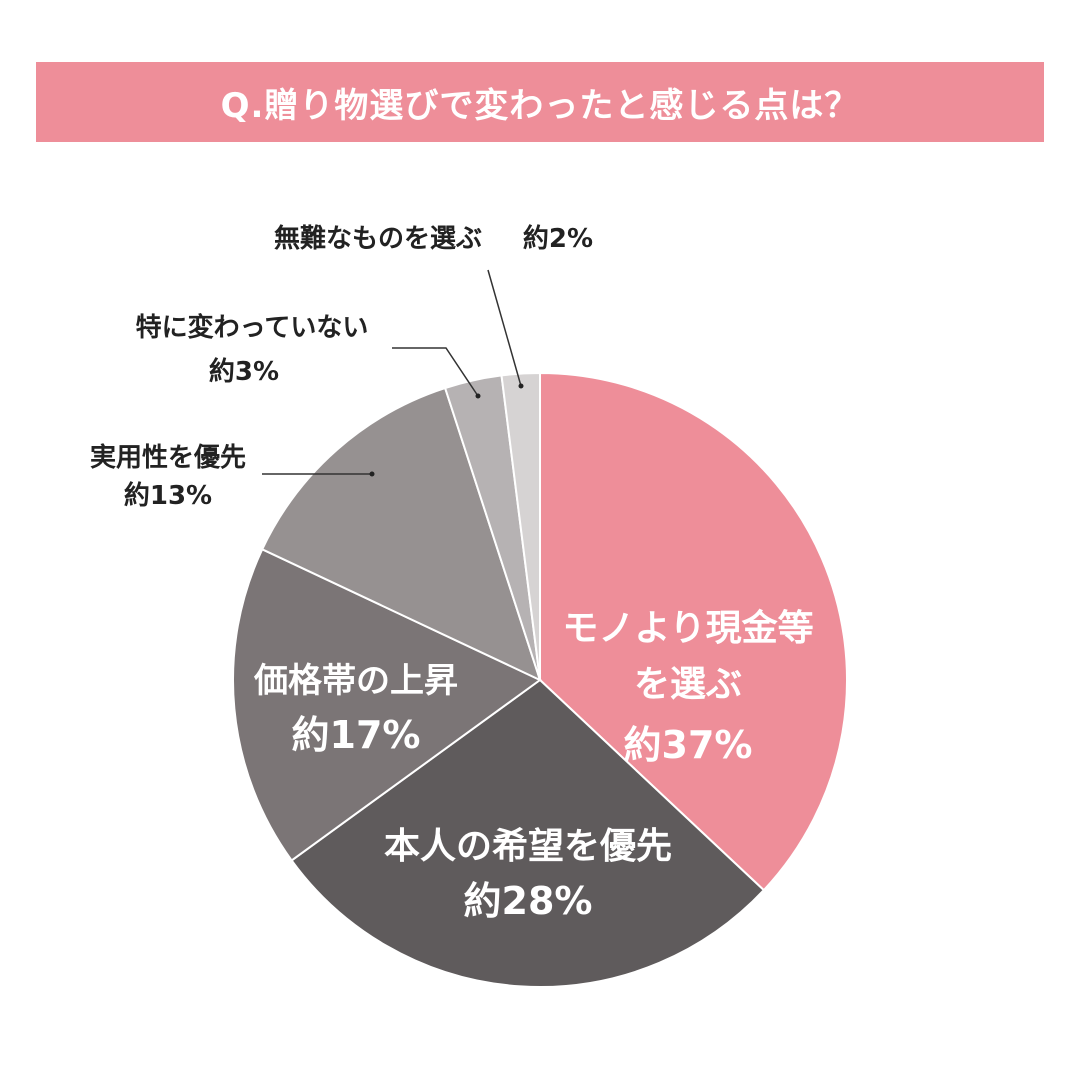  I want to click on slice-label: を選ぶ, so click(688, 684).